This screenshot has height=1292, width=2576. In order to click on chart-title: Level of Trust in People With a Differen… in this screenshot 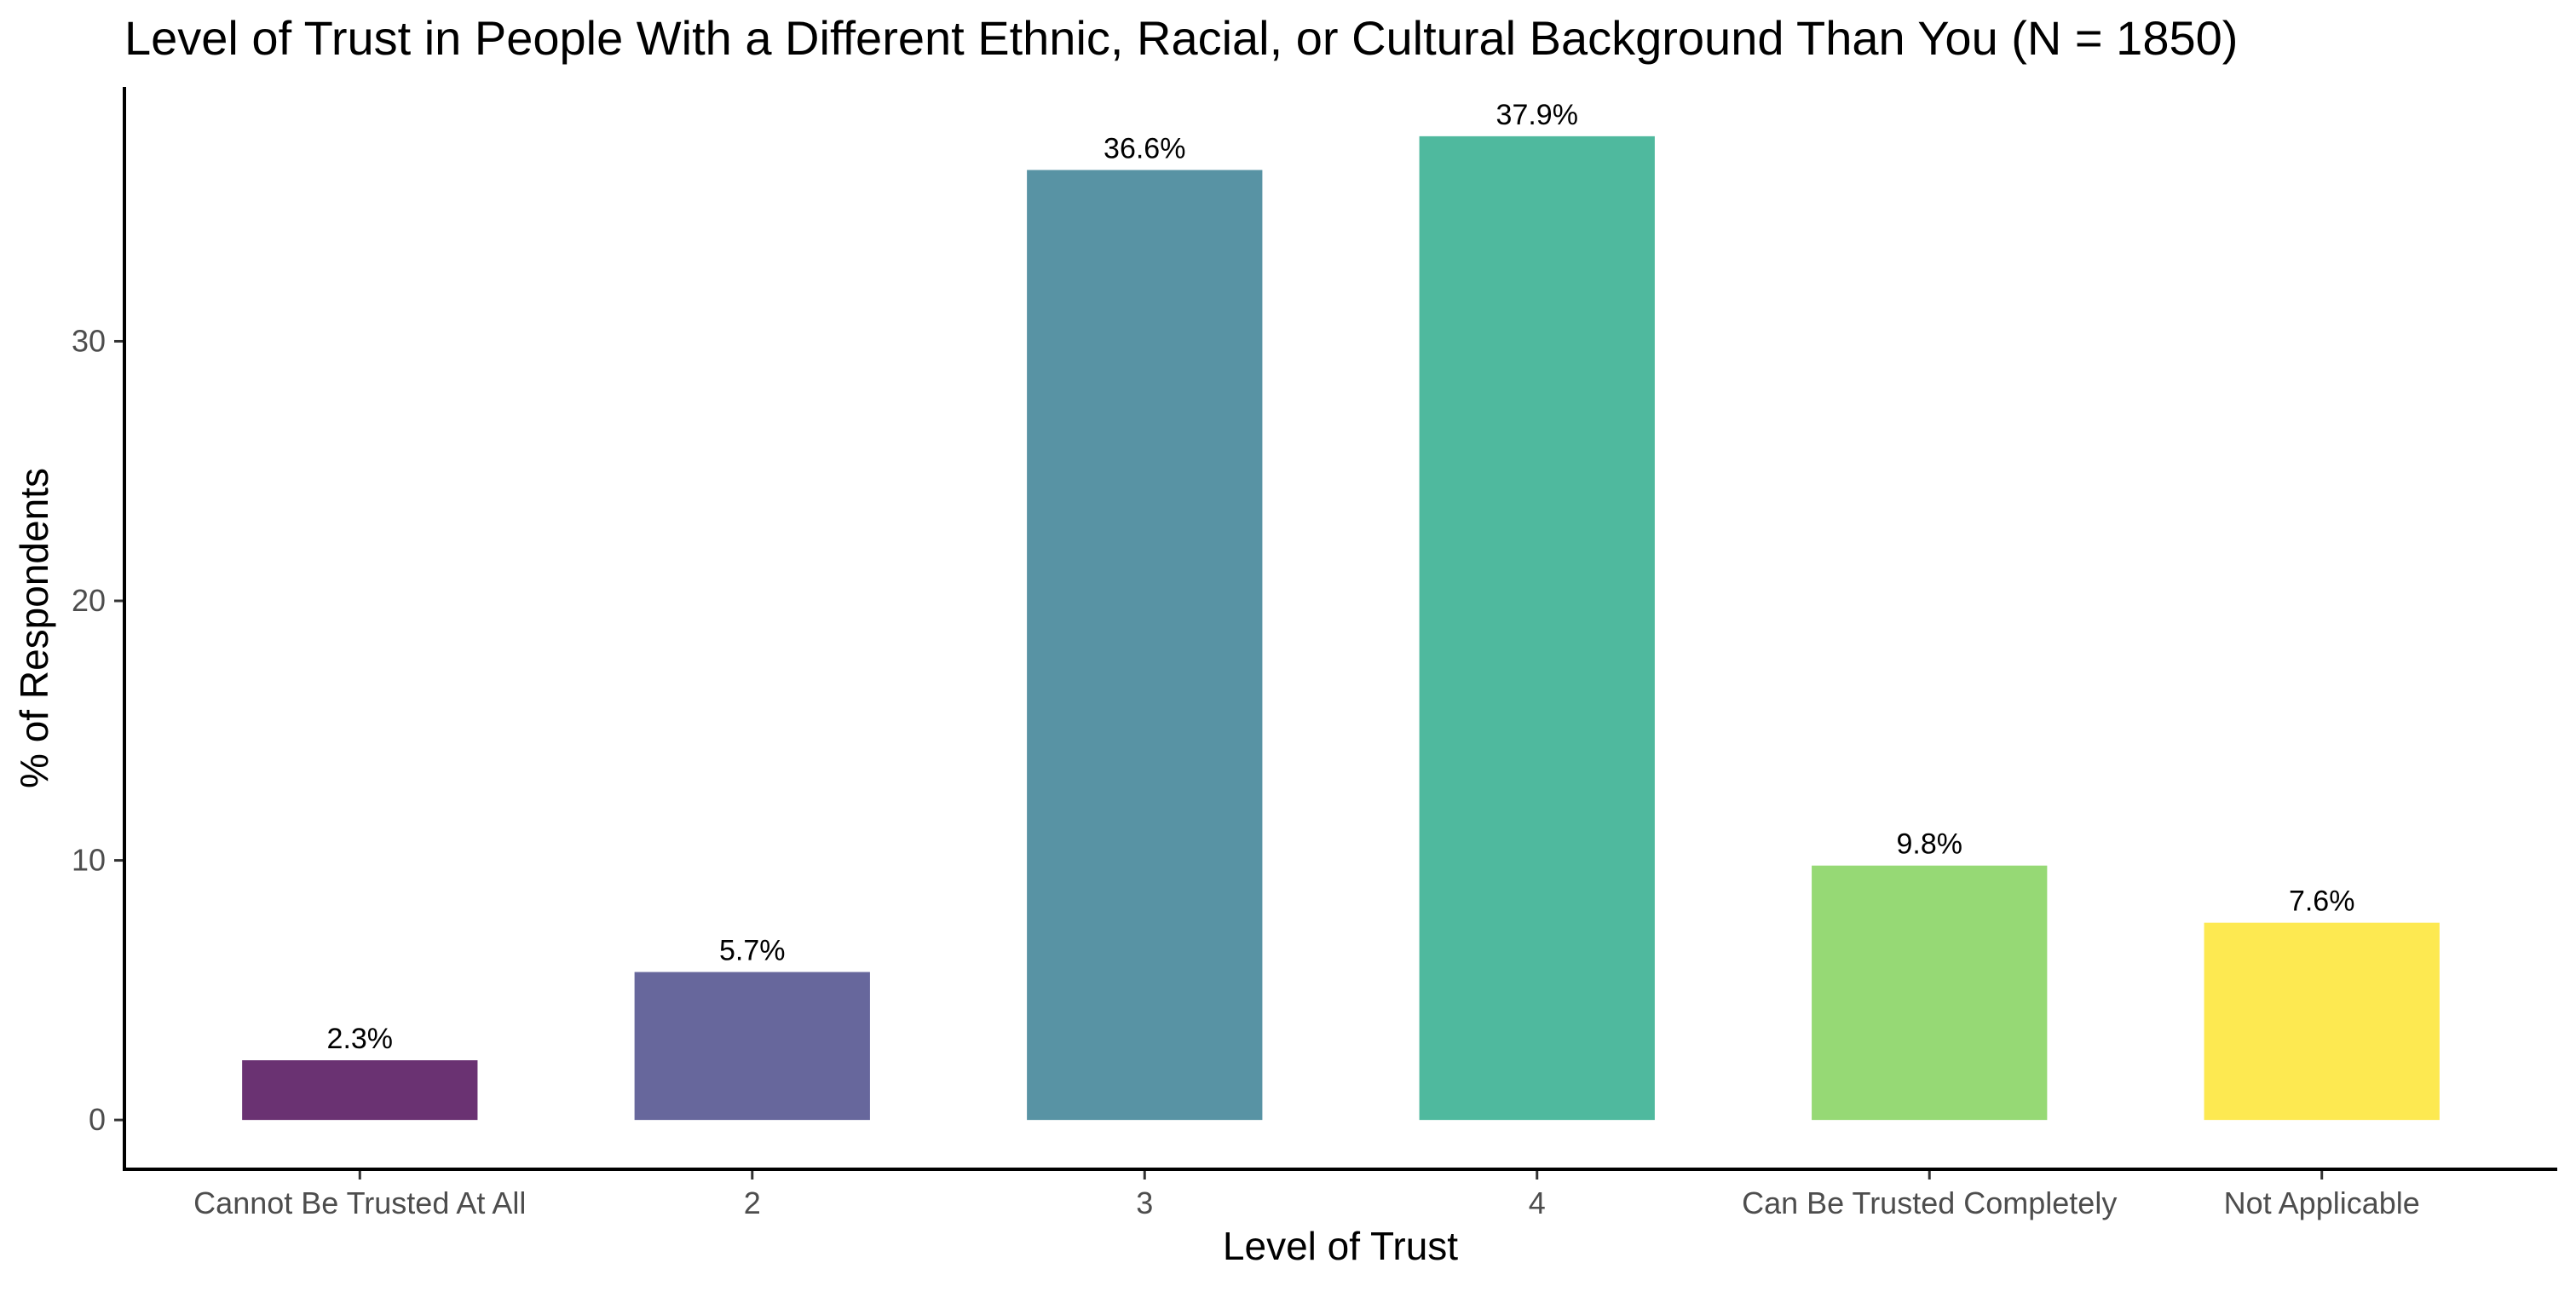, I will do `click(1181, 38)`.